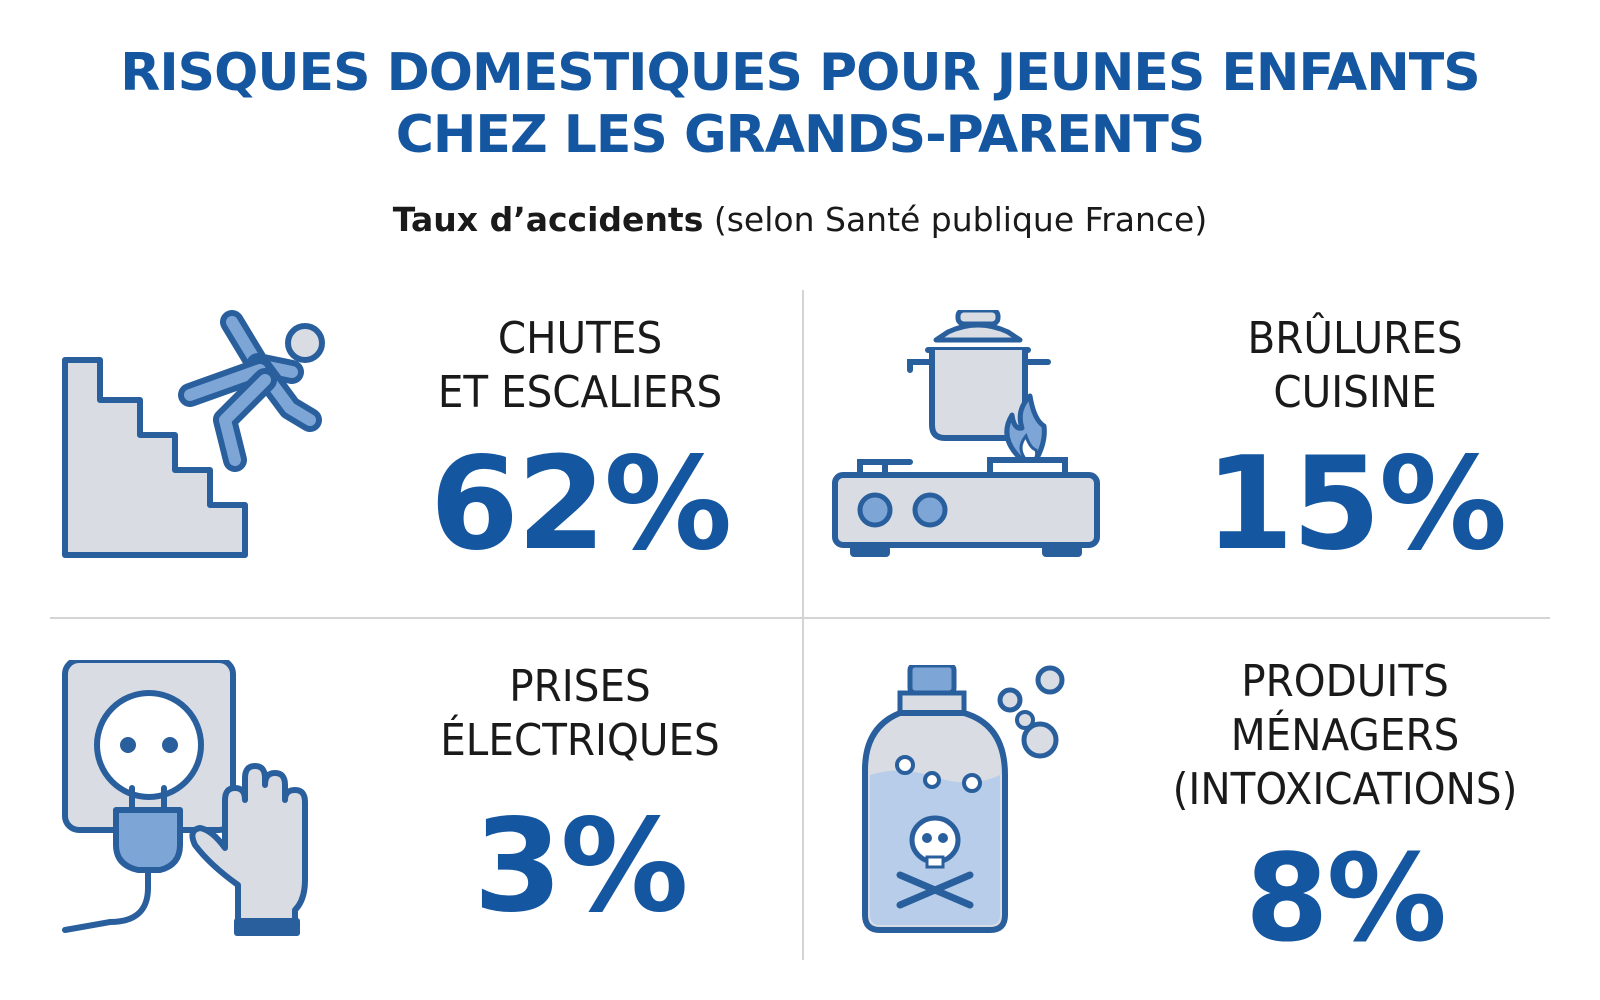 The image size is (1600, 1000). What do you see at coordinates (963, 799) in the screenshot?
I see `poison-bottle-icon` at bounding box center [963, 799].